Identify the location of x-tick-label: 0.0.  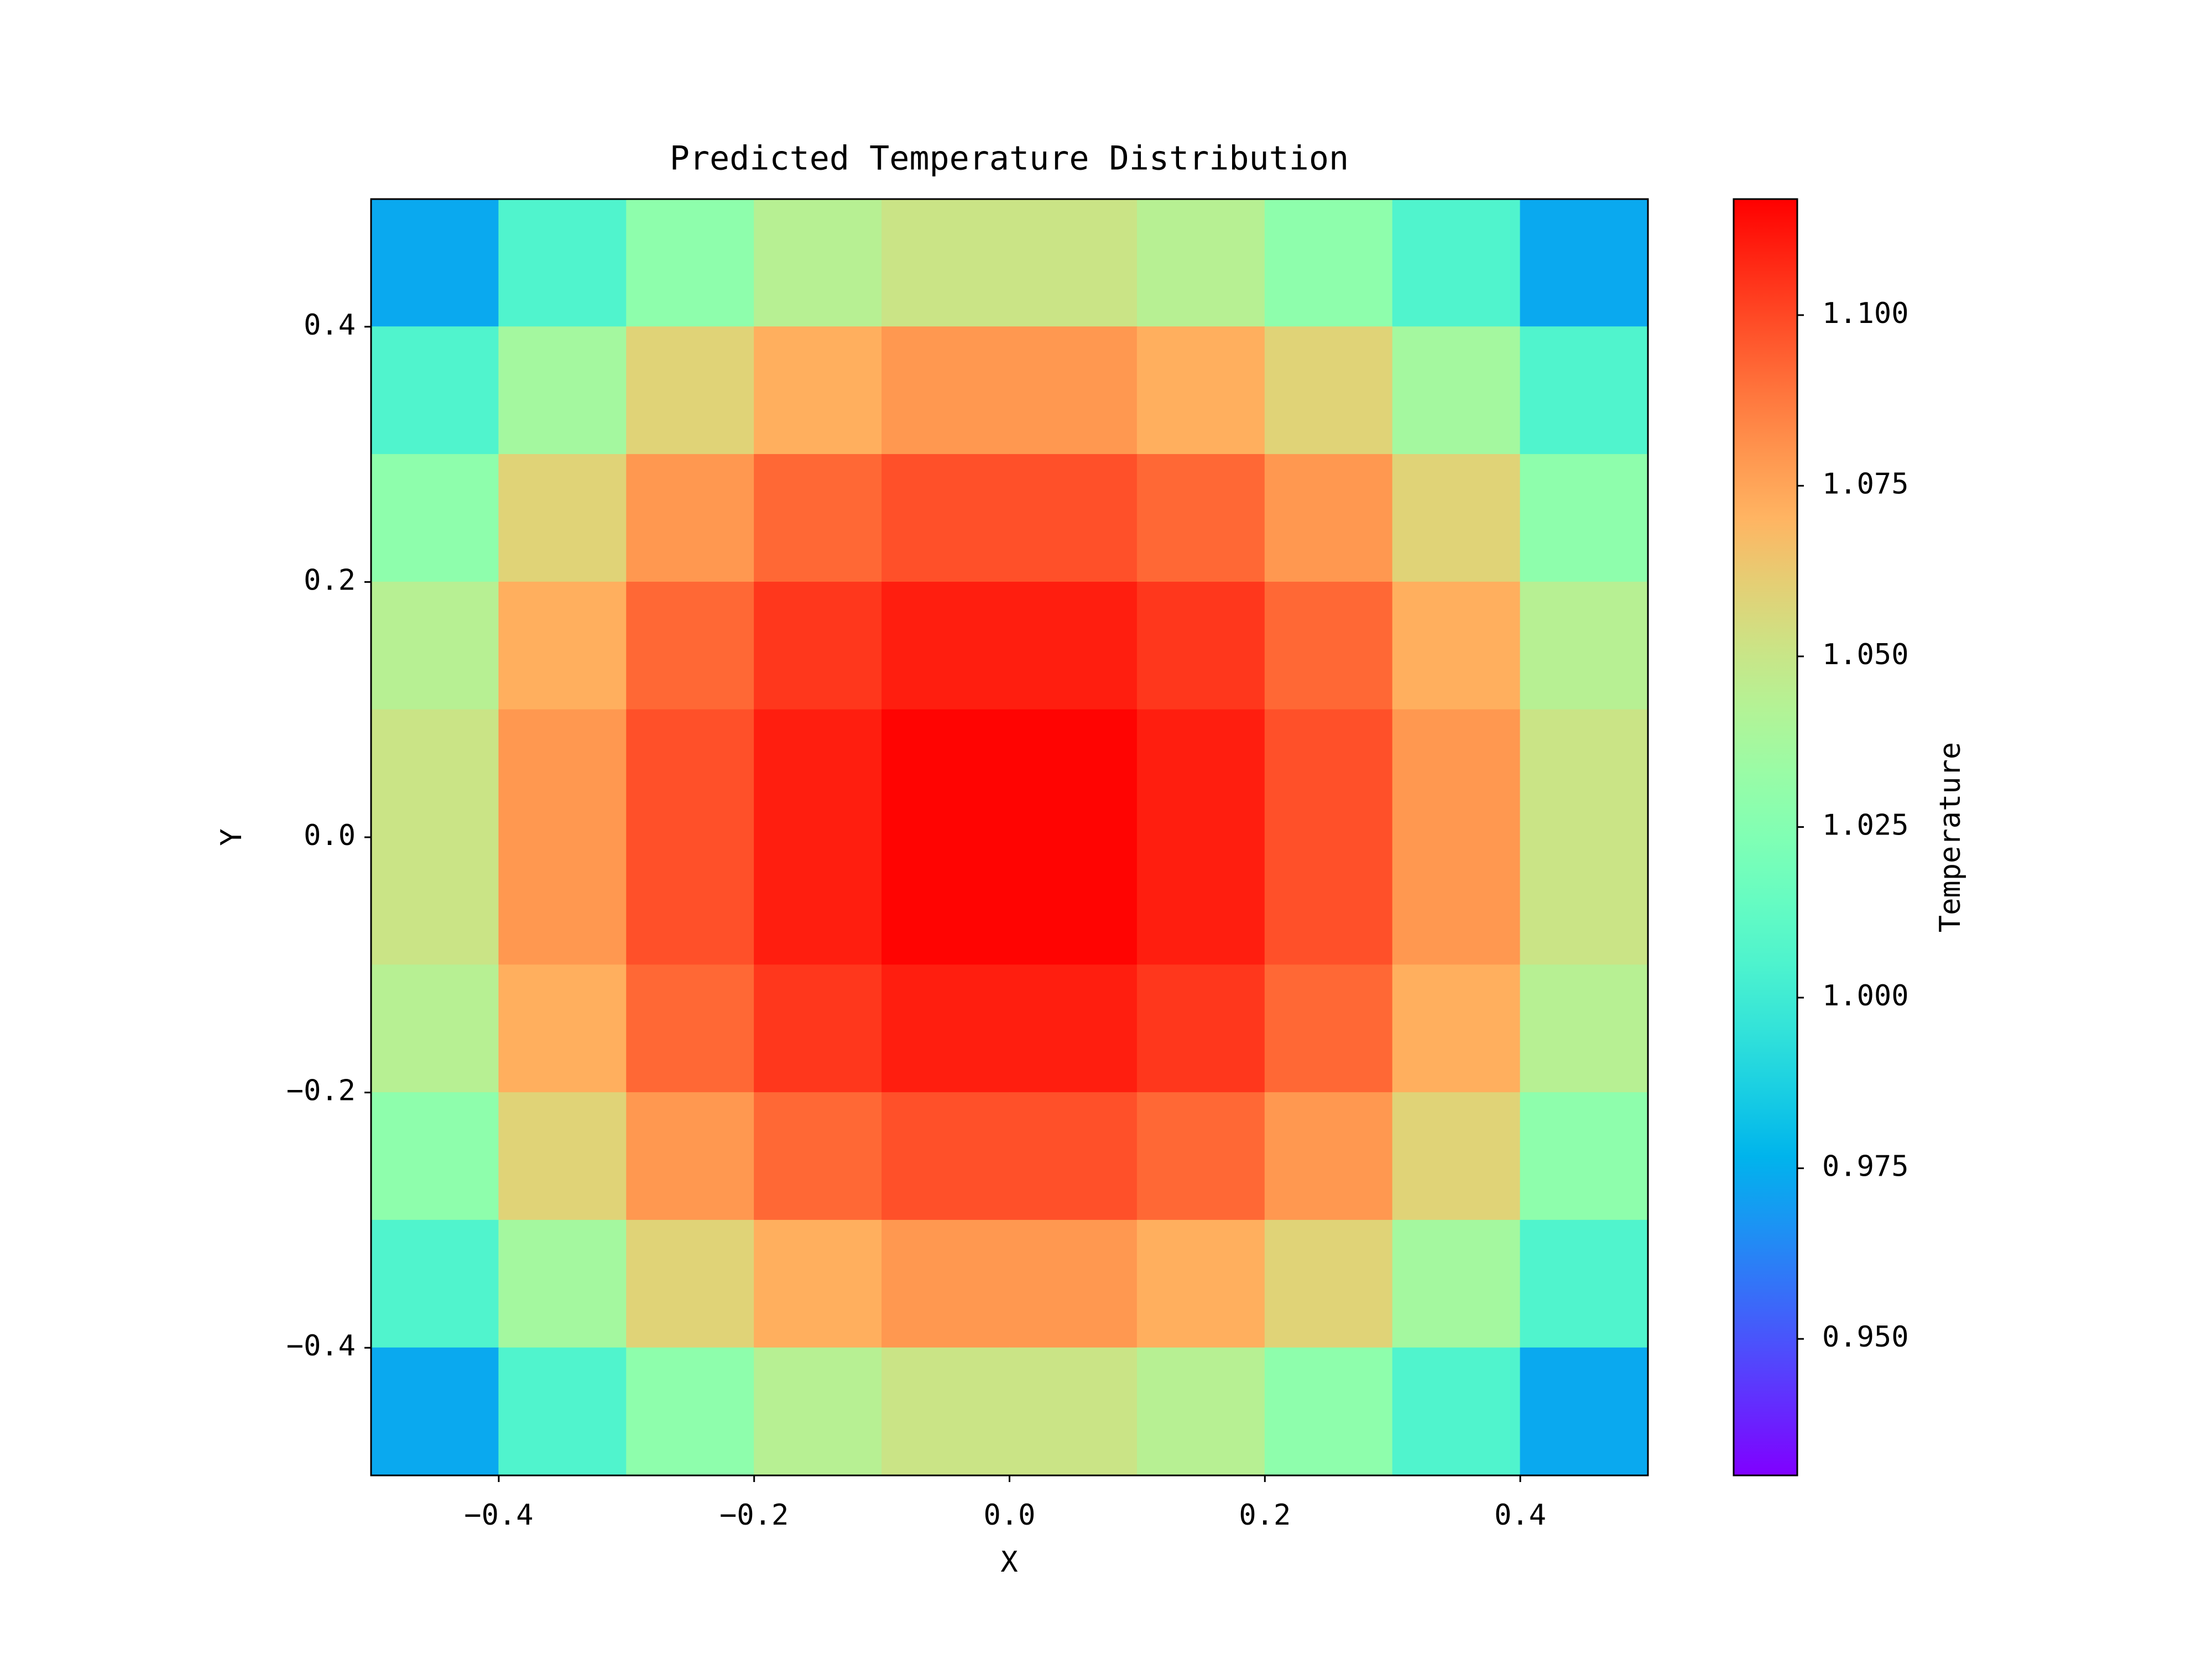
(1010, 1516).